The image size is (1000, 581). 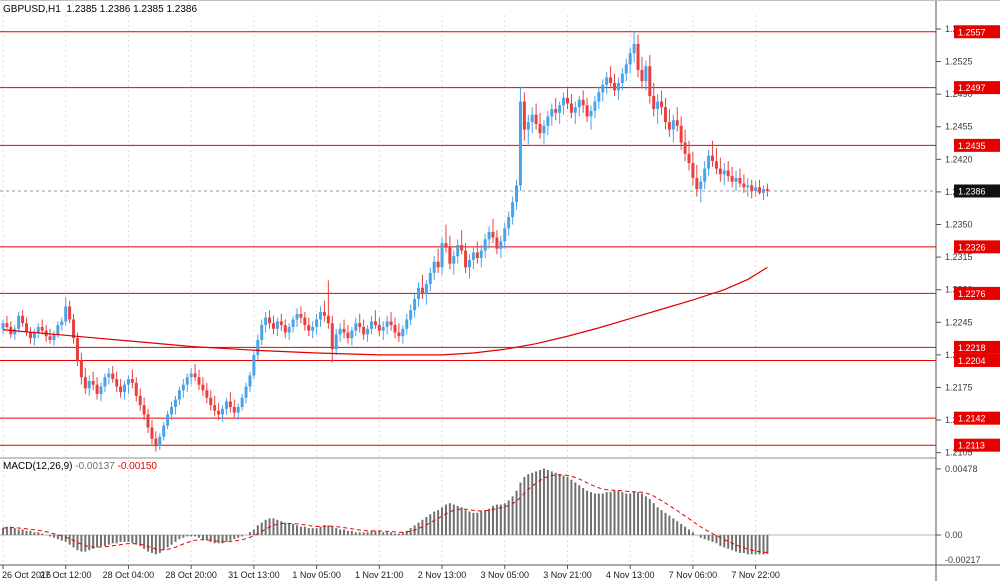 What do you see at coordinates (755, 575) in the screenshot?
I see `svg-text: 7 Nov 22:00` at bounding box center [755, 575].